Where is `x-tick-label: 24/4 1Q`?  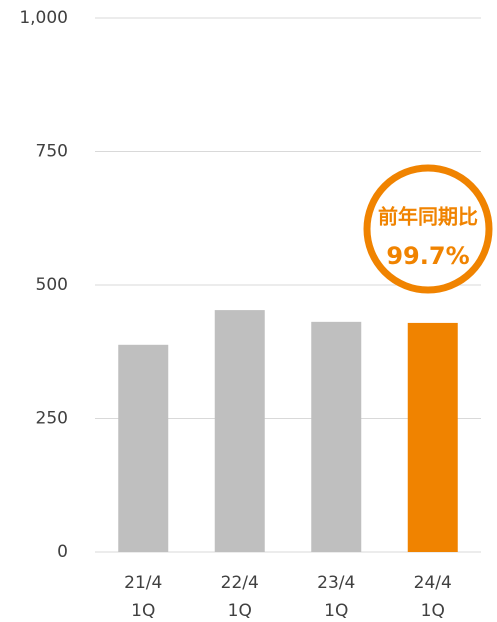
x-tick-label: 24/4 1Q is located at coordinates (433, 597).